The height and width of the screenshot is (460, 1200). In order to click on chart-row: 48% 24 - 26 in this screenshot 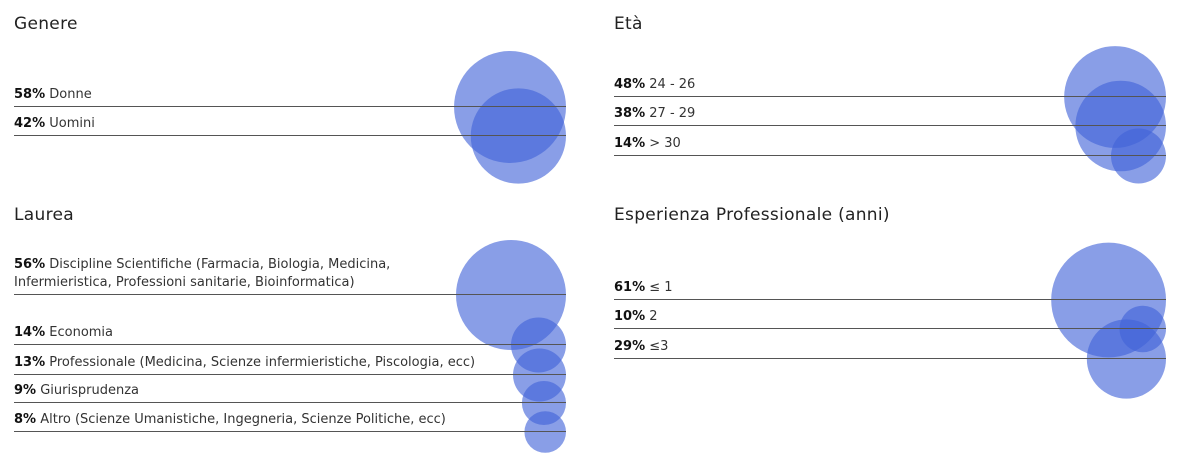, I will do `click(890, 82)`.